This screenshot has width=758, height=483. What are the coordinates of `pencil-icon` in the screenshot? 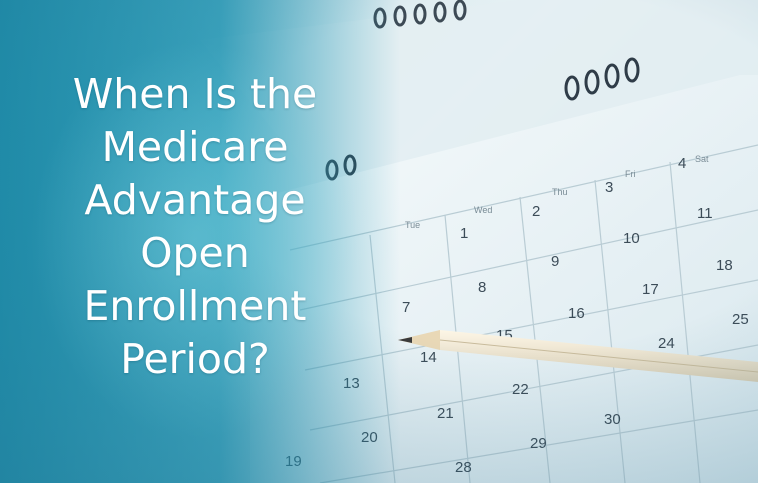 It's located at (578, 356).